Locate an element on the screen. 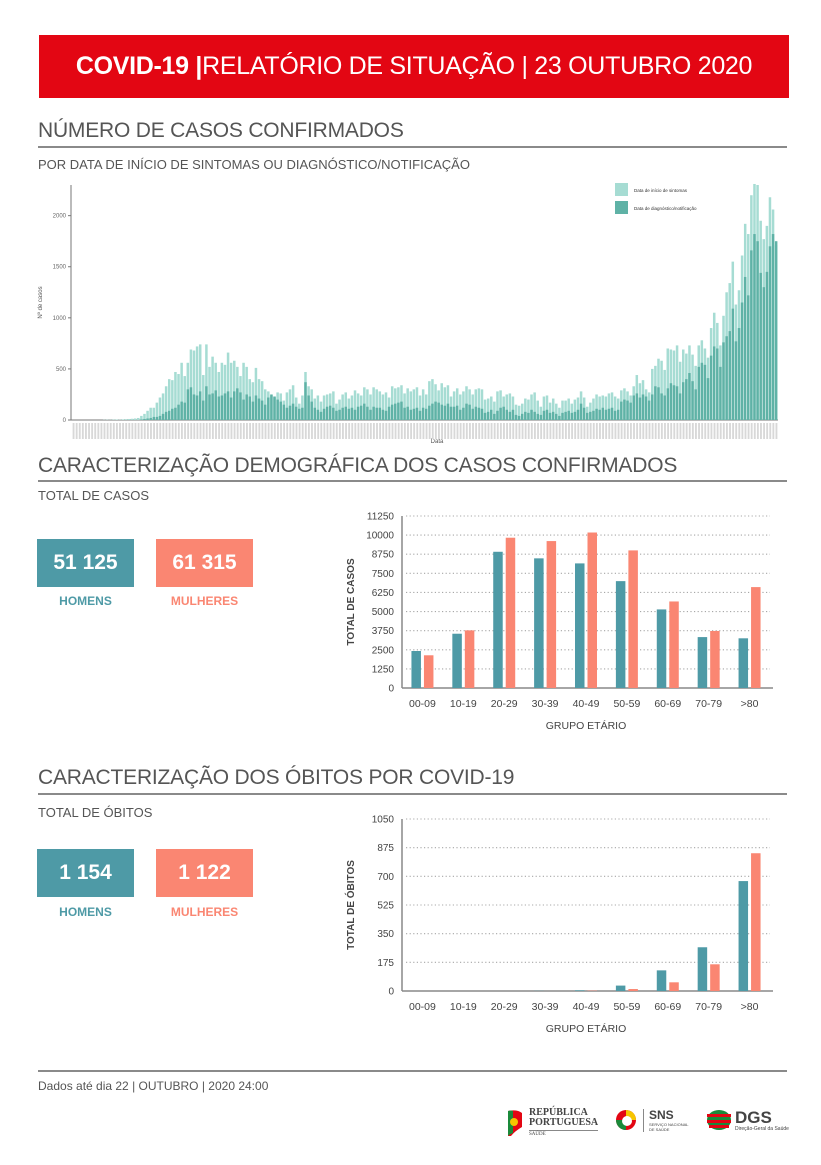  republica-portuguesa-logo: REPÚBLICA PORTUGUESA SAÚDE is located at coordinates (552, 1123).